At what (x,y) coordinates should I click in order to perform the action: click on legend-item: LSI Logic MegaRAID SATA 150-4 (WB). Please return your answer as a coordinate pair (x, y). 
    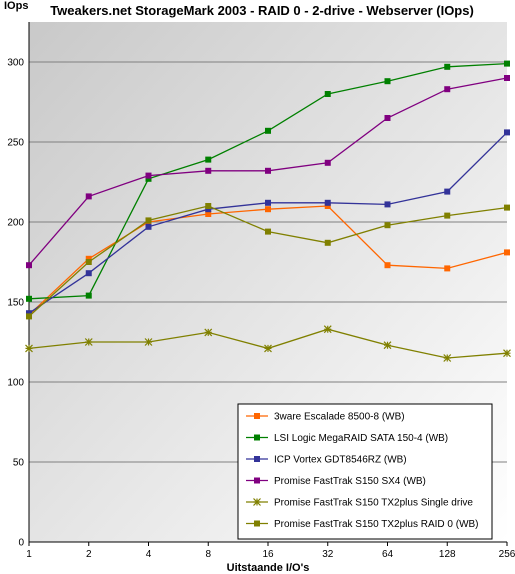
    Looking at the image, I should click on (347, 438).